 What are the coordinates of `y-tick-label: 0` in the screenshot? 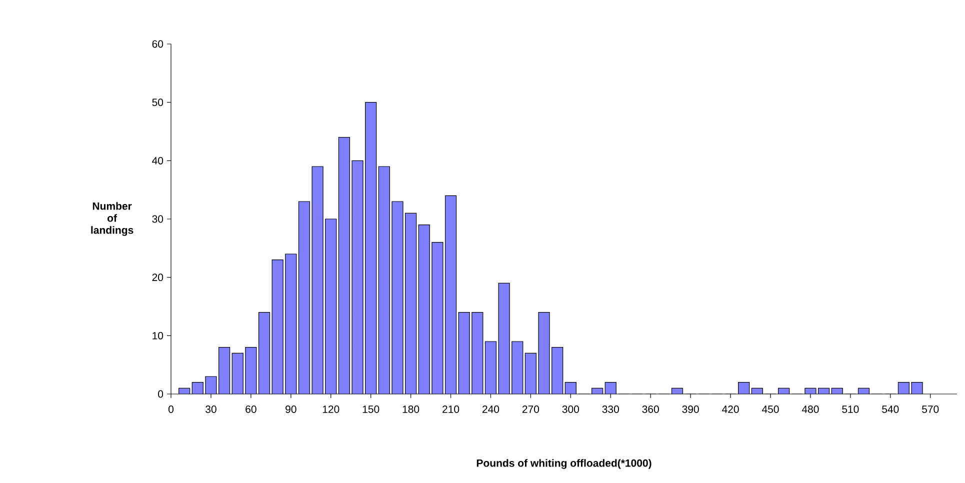 It's located at (161, 394).